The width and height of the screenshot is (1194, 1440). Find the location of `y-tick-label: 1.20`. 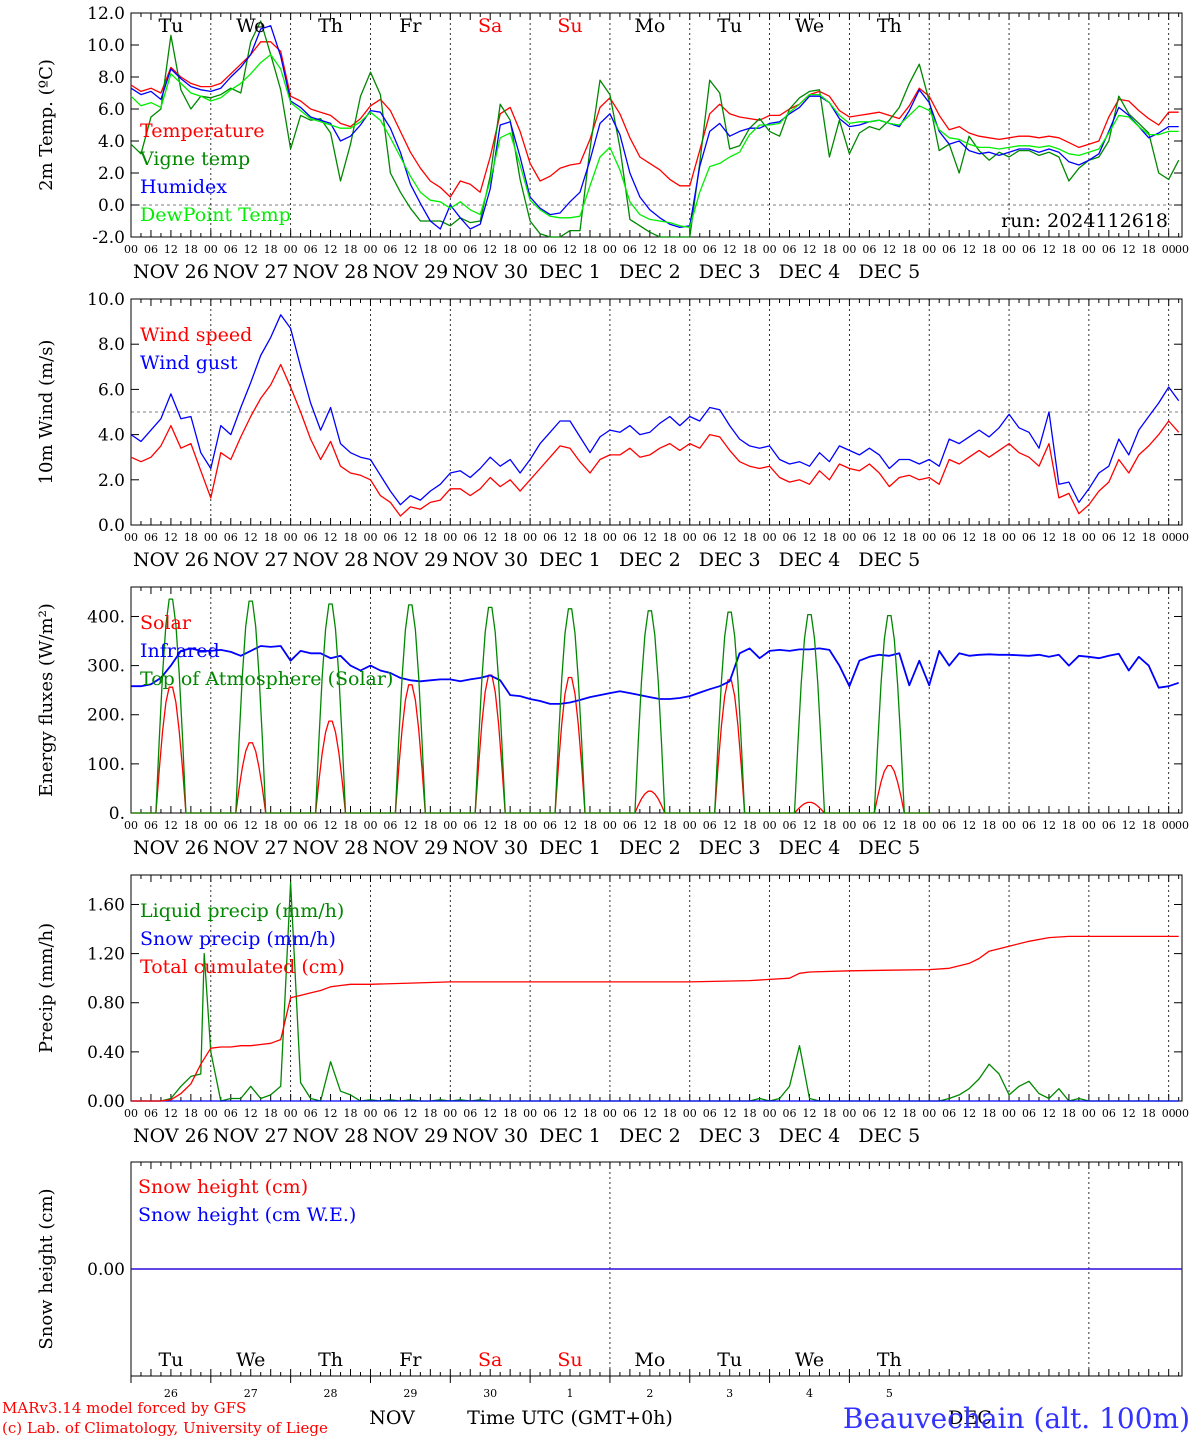

y-tick-label: 1.20 is located at coordinates (106, 955).